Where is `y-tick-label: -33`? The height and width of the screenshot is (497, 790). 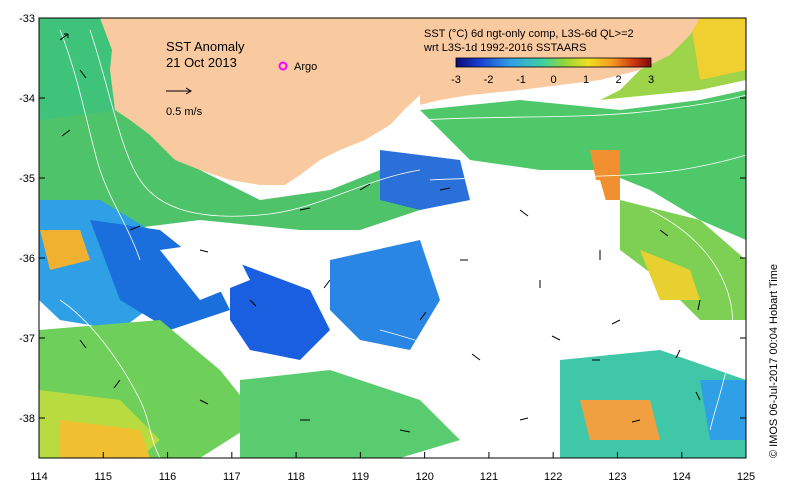 y-tick-label: -33 is located at coordinates (27, 19).